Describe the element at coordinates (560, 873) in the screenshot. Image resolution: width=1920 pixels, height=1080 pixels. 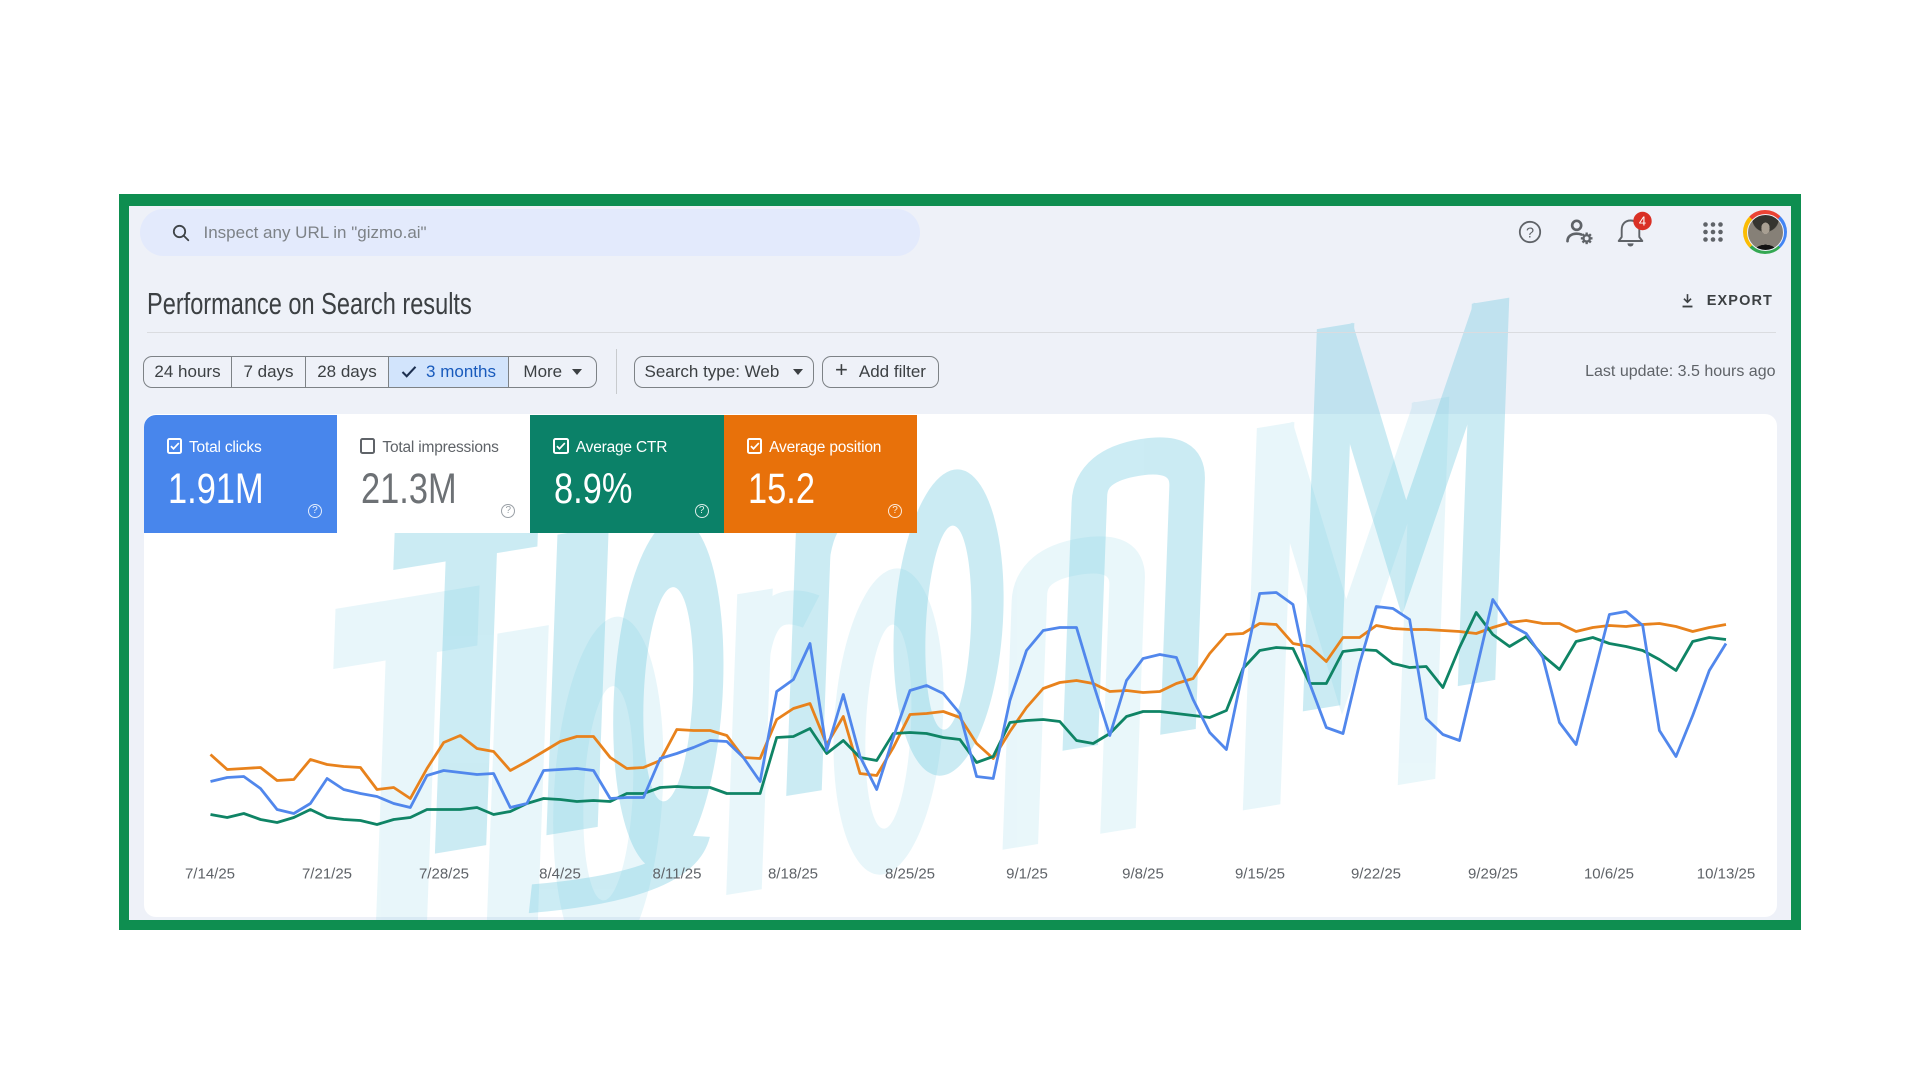
I see `svg-text: 8/4/25` at that location.